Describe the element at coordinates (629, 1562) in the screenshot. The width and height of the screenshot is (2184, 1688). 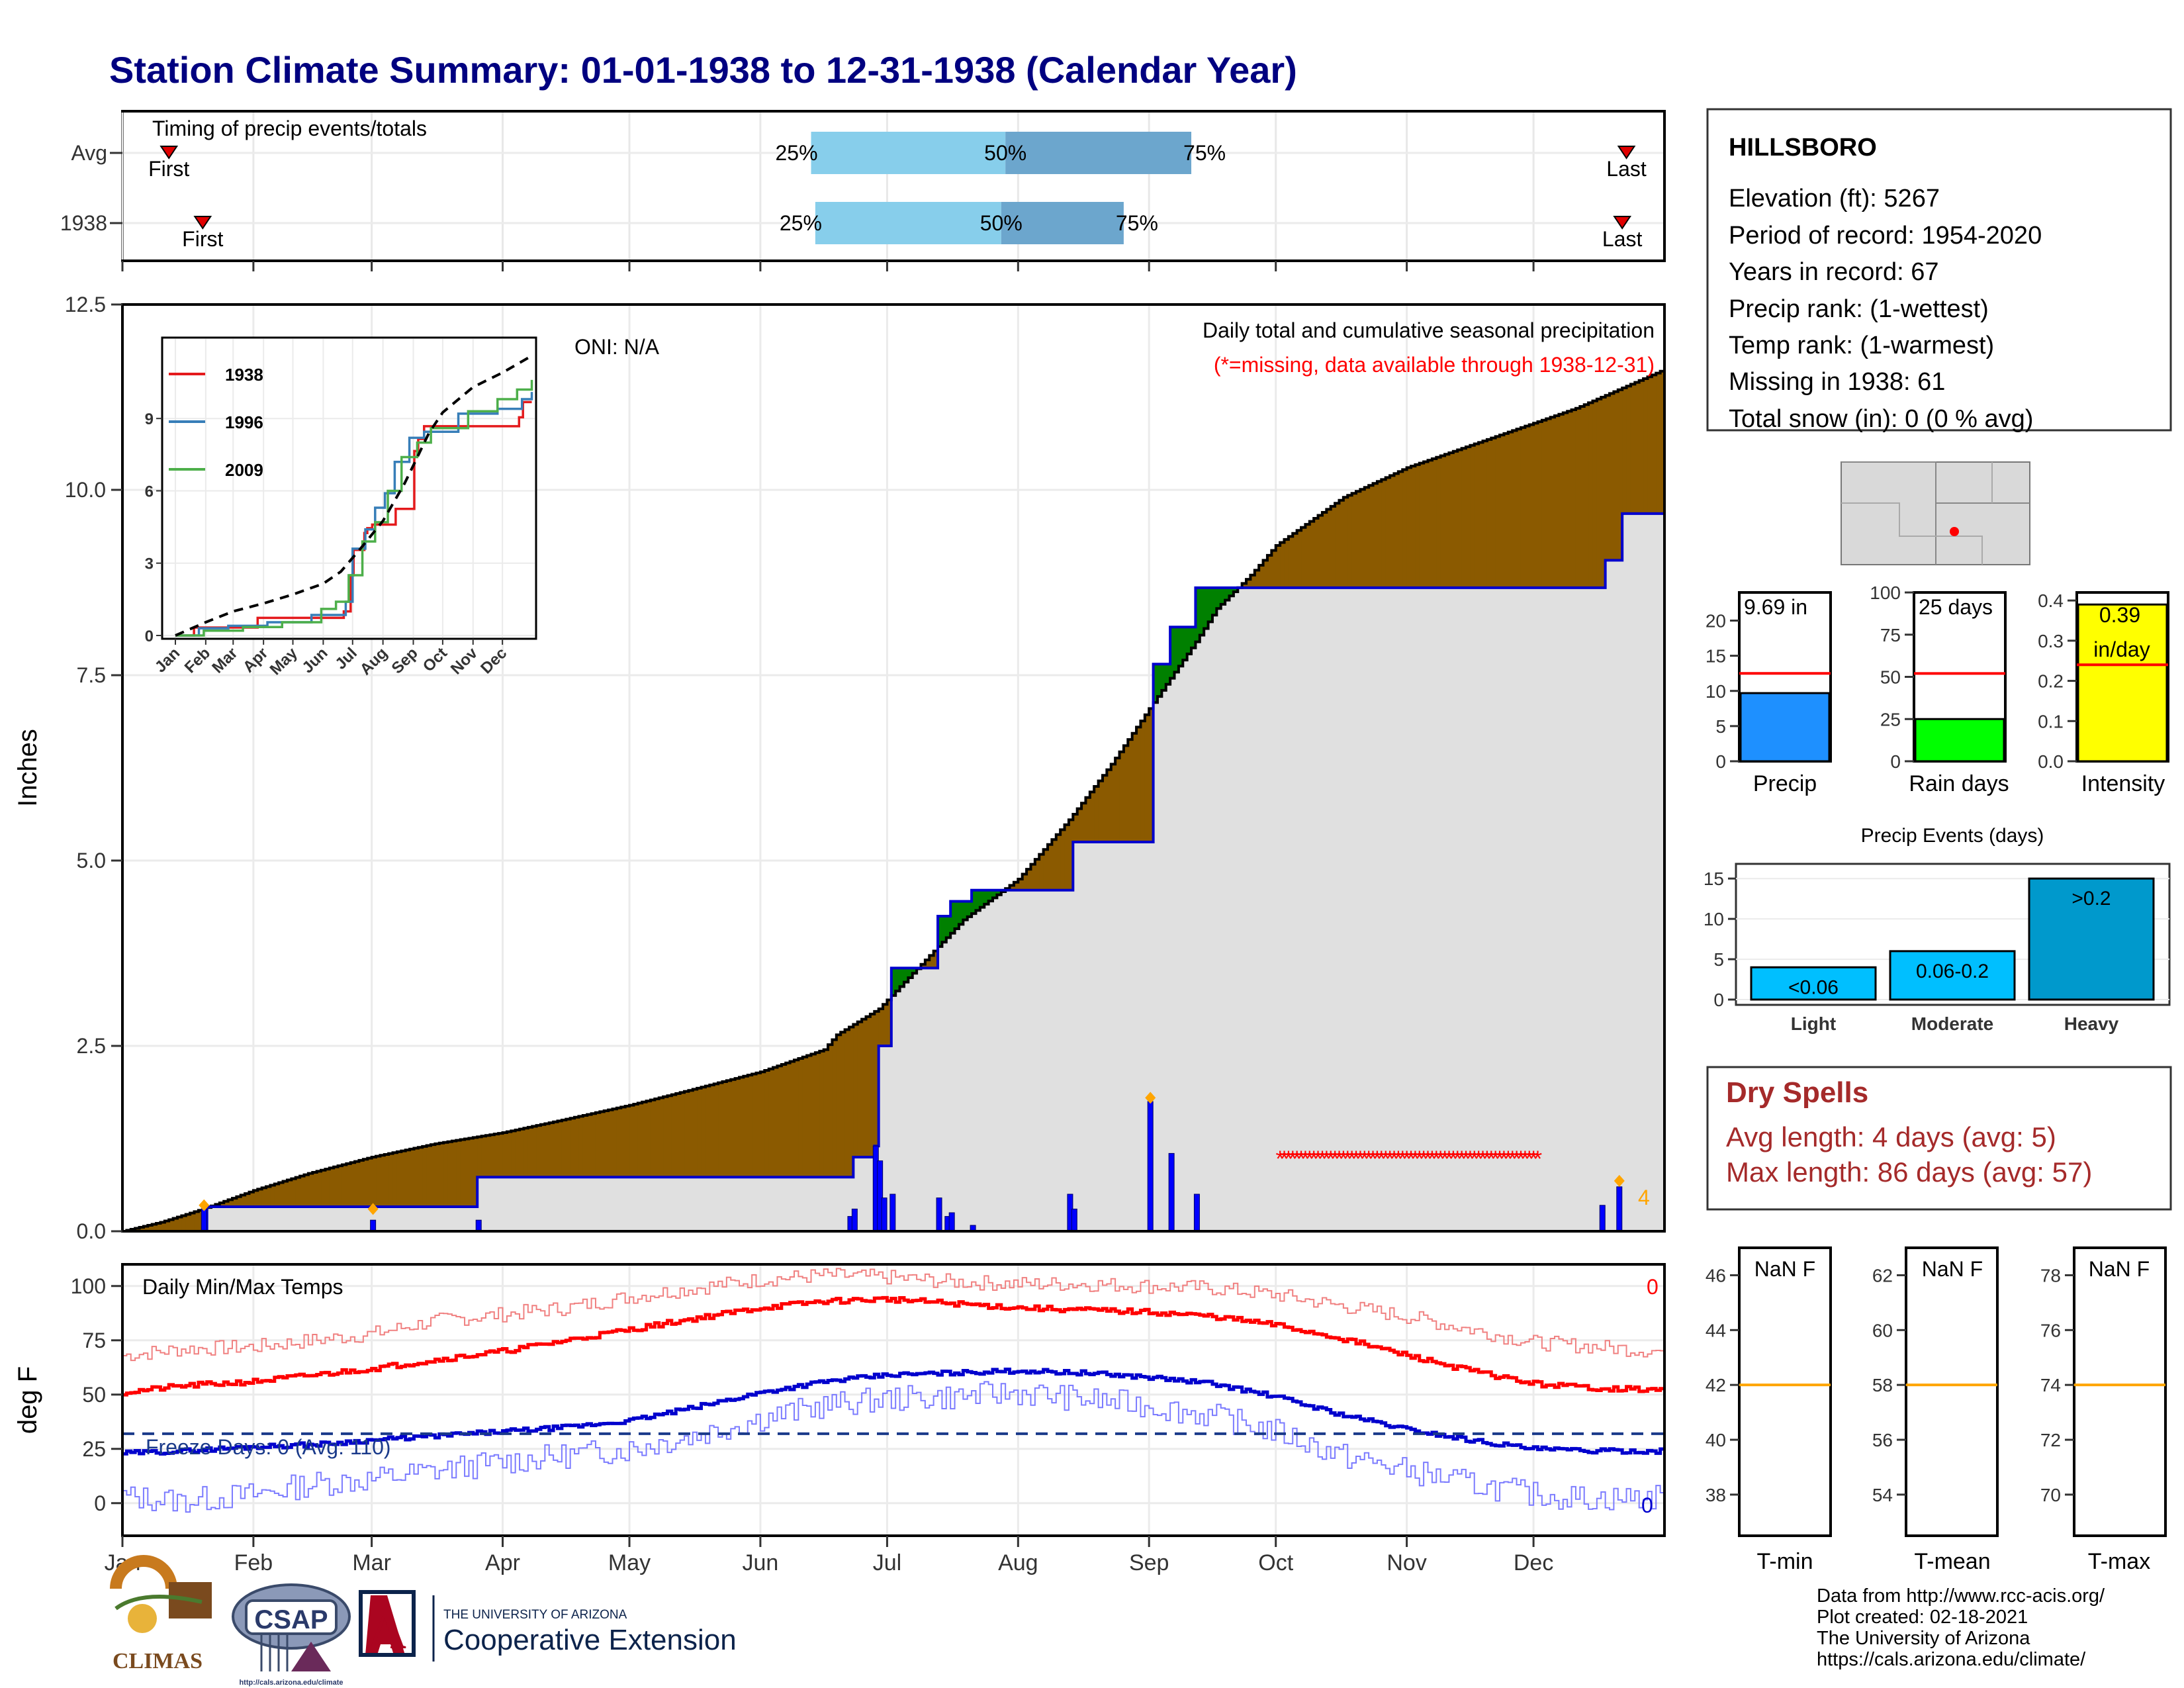
I see `month-xtick-label: May` at that location.